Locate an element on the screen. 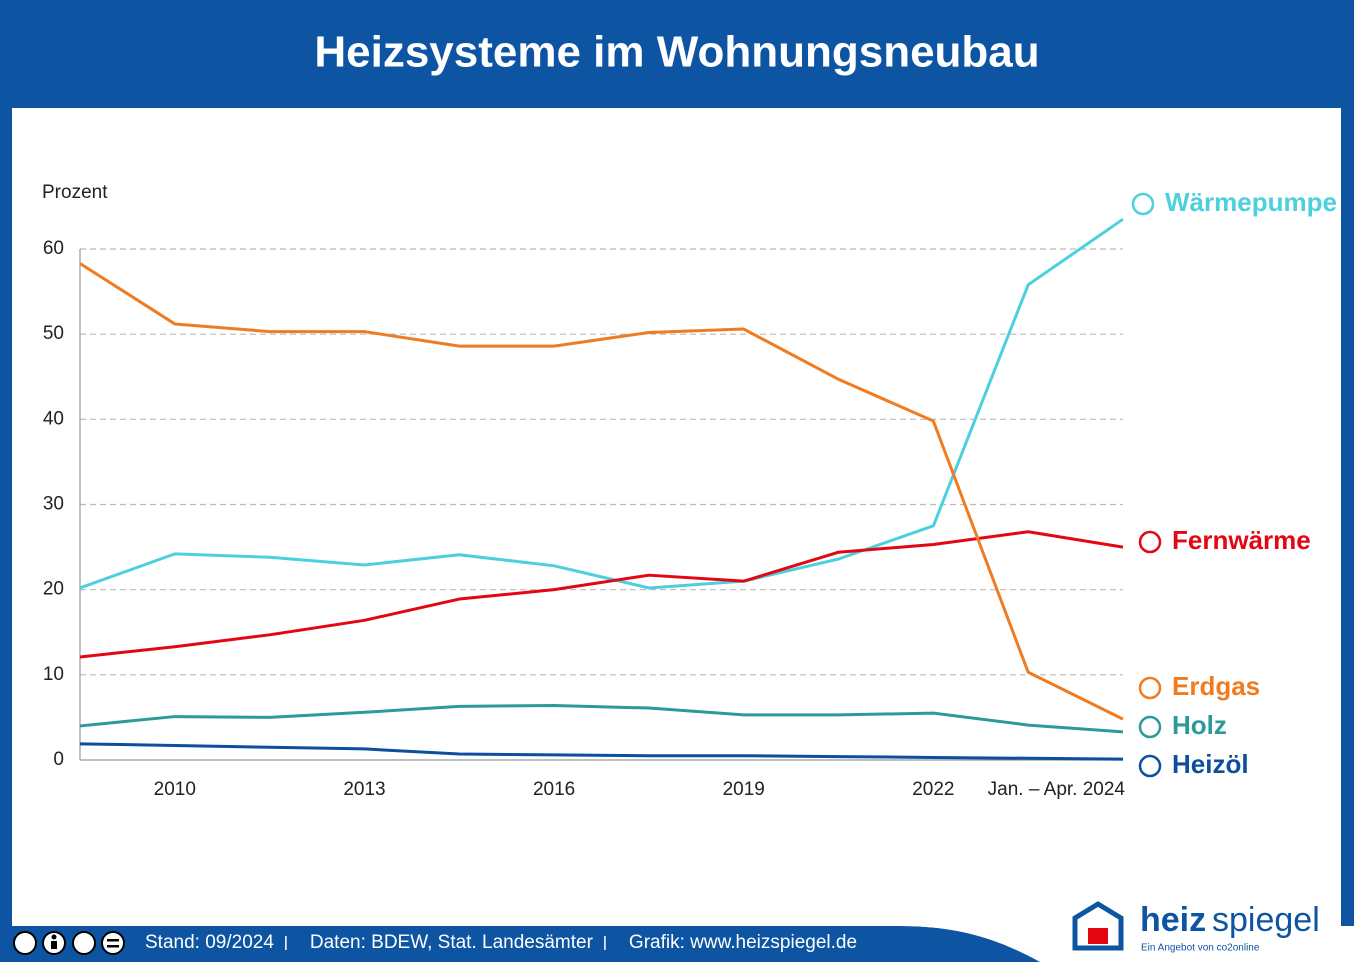 This screenshot has width=1354, height=962. footer-item: Stand: 09/2024 is located at coordinates (209, 942).